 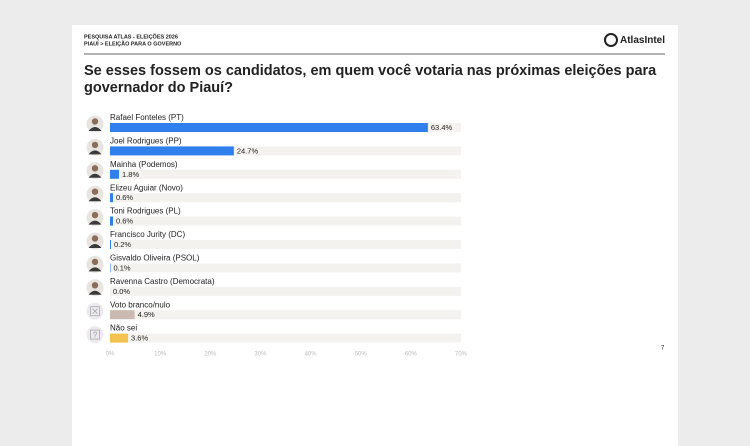 I want to click on header-line: PIAUÍ > ELEIÇÃO PARA O GOVERNO, so click(x=133, y=43).